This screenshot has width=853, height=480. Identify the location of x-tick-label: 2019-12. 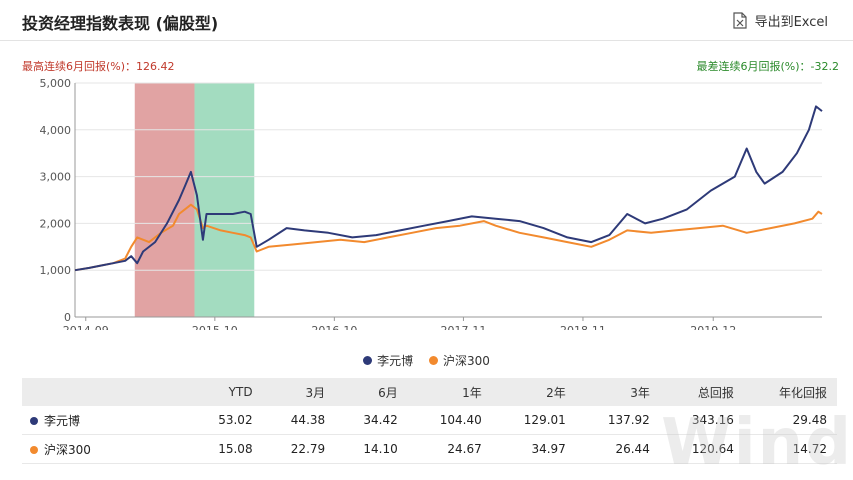
(713, 327).